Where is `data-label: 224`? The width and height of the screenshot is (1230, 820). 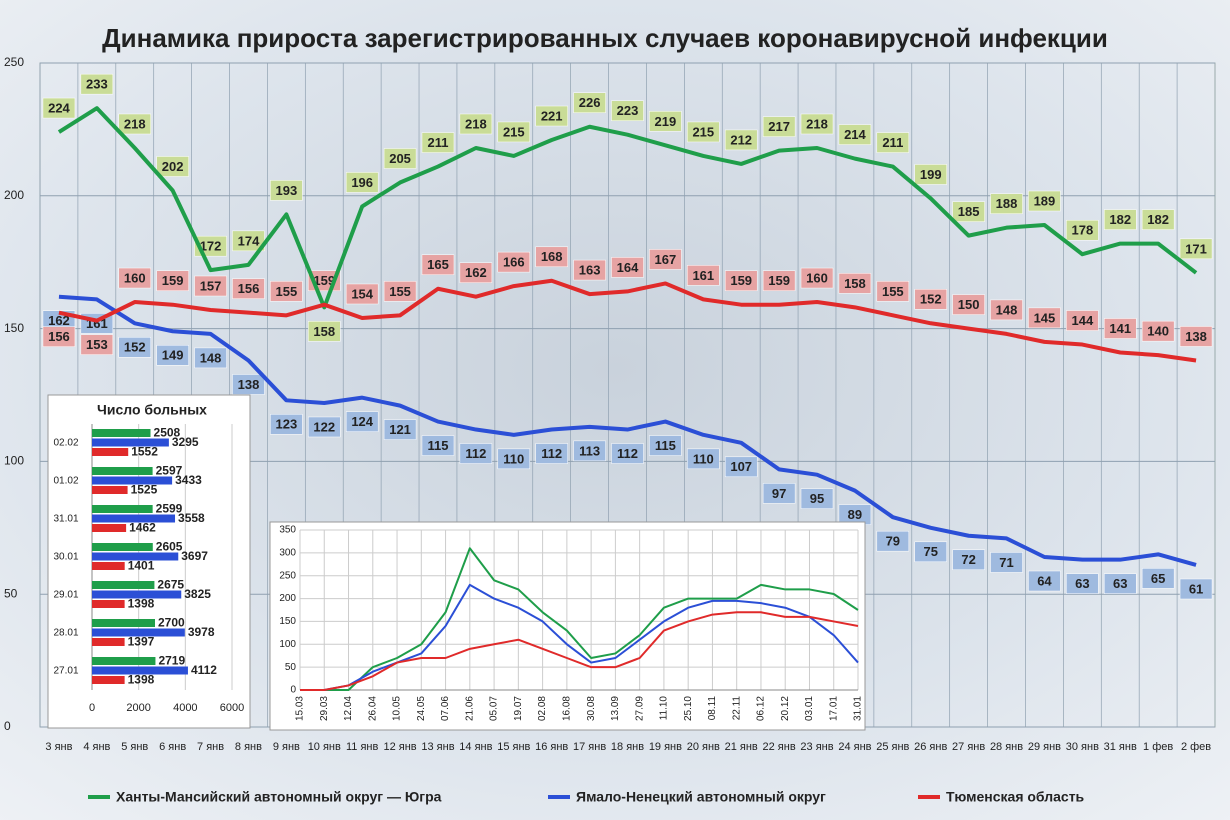
data-label: 224 is located at coordinates (59, 107).